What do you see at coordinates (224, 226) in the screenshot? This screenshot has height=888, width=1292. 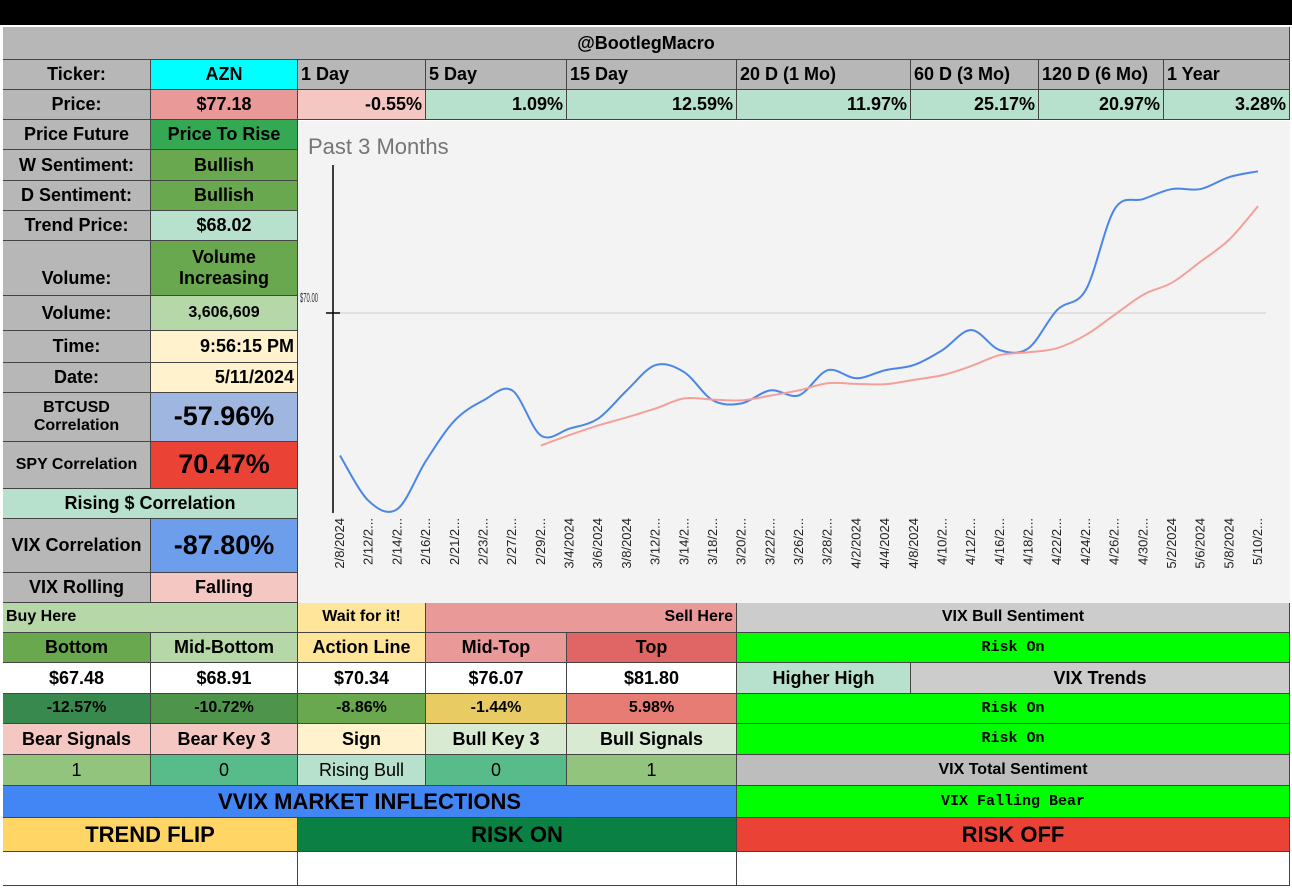 I see `trend-price-value: $68.02` at bounding box center [224, 226].